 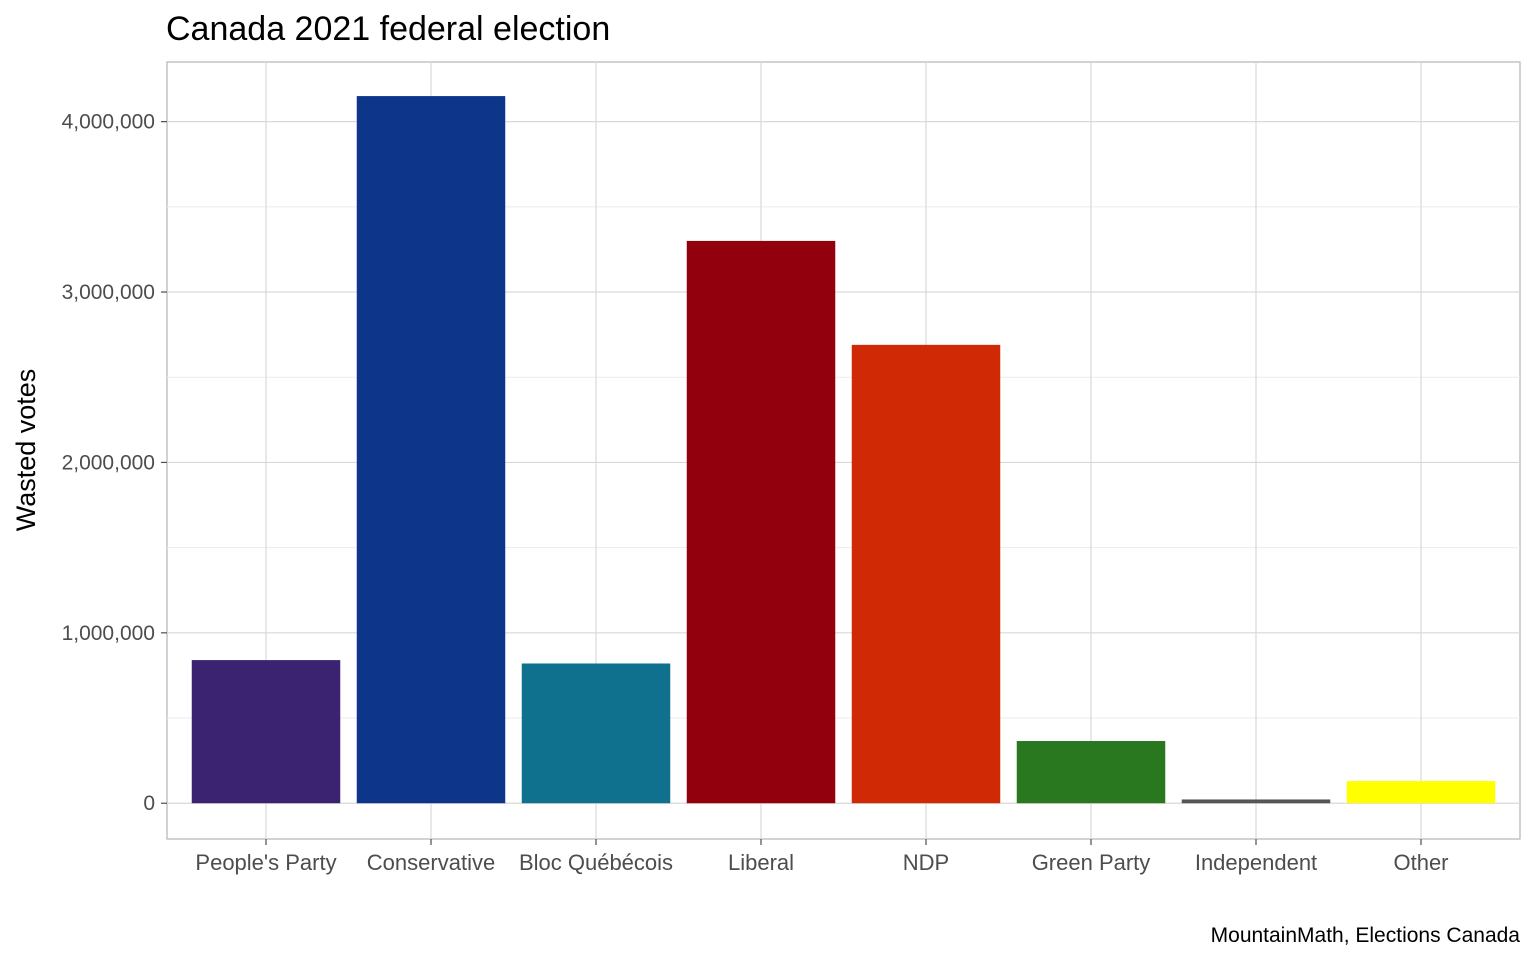 I want to click on chart-title: Canada 2021 federal election, so click(x=388, y=29).